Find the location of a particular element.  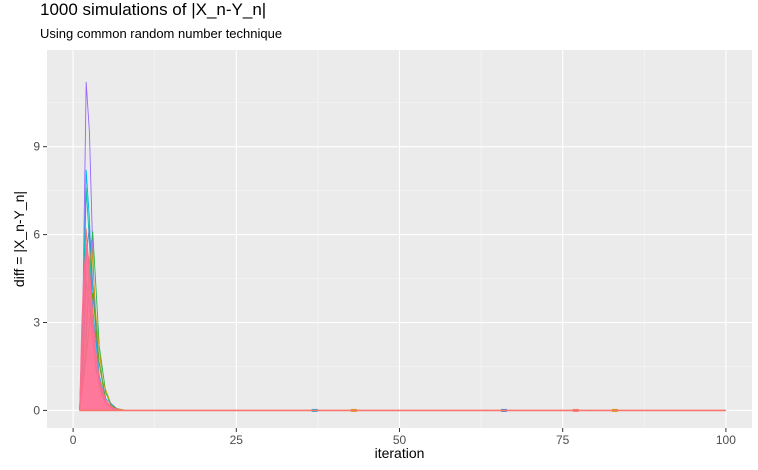

y-tick-label: 9 is located at coordinates (36, 147).